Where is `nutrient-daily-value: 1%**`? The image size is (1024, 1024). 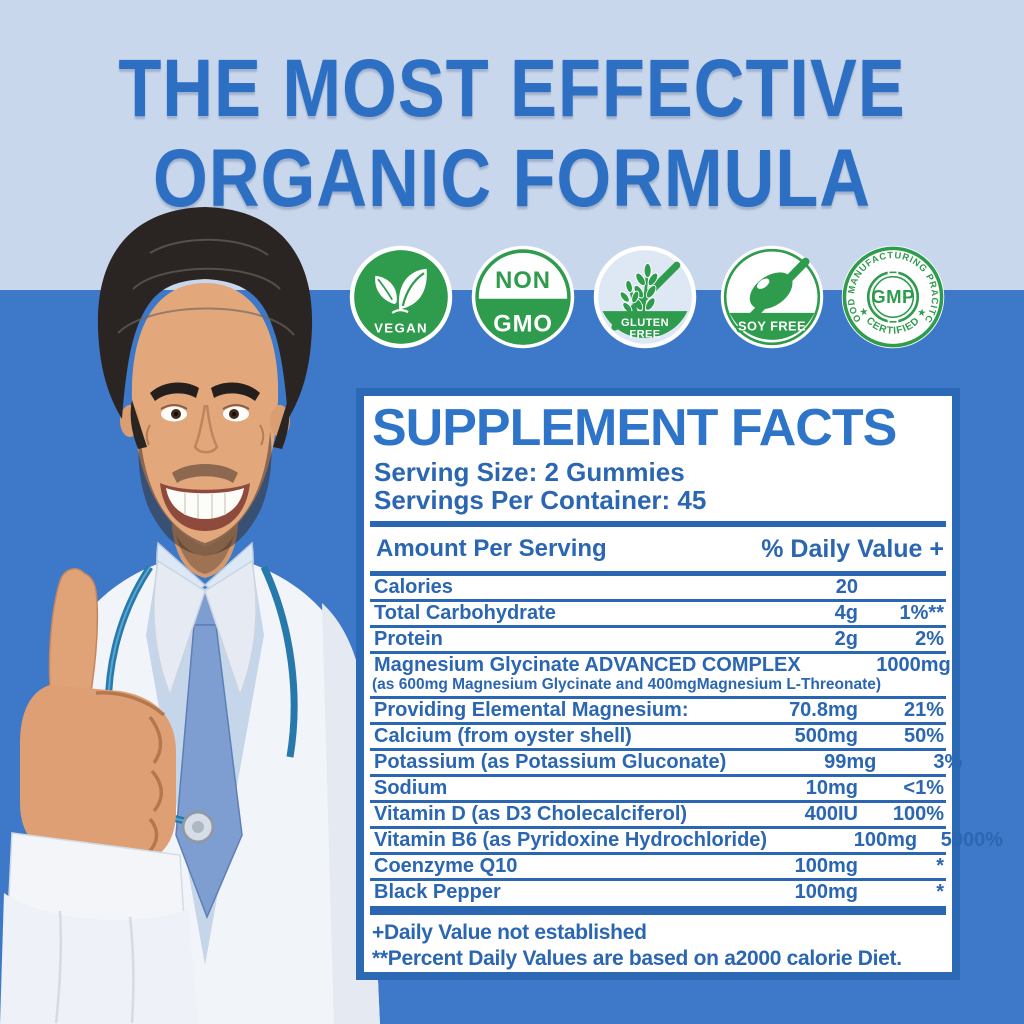 nutrient-daily-value: 1%** is located at coordinates (921, 613).